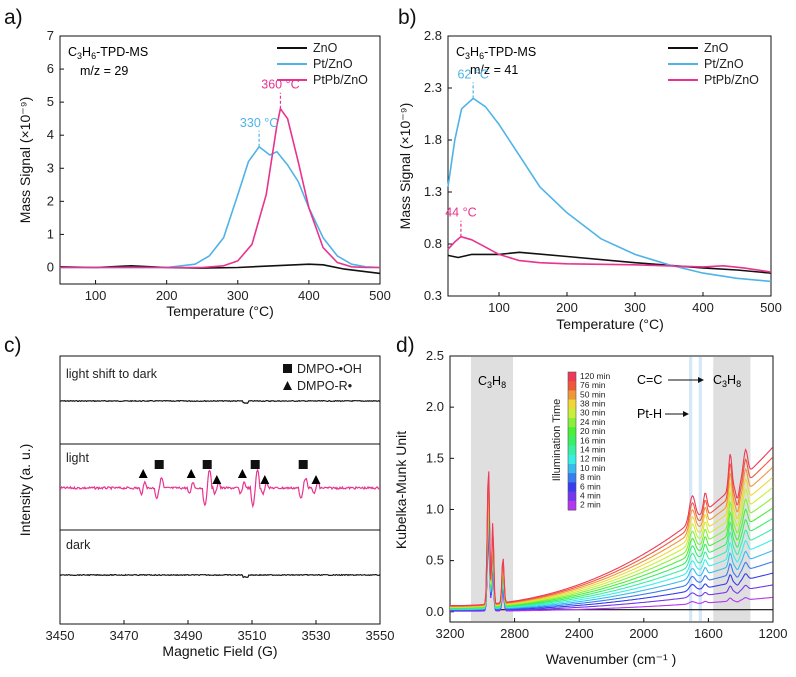 This screenshot has height=677, width=796. Describe the element at coordinates (55, 151) in the screenshot. I see `panel-a-y-ticks: 0 1 2 3 4 5 6 7` at that location.